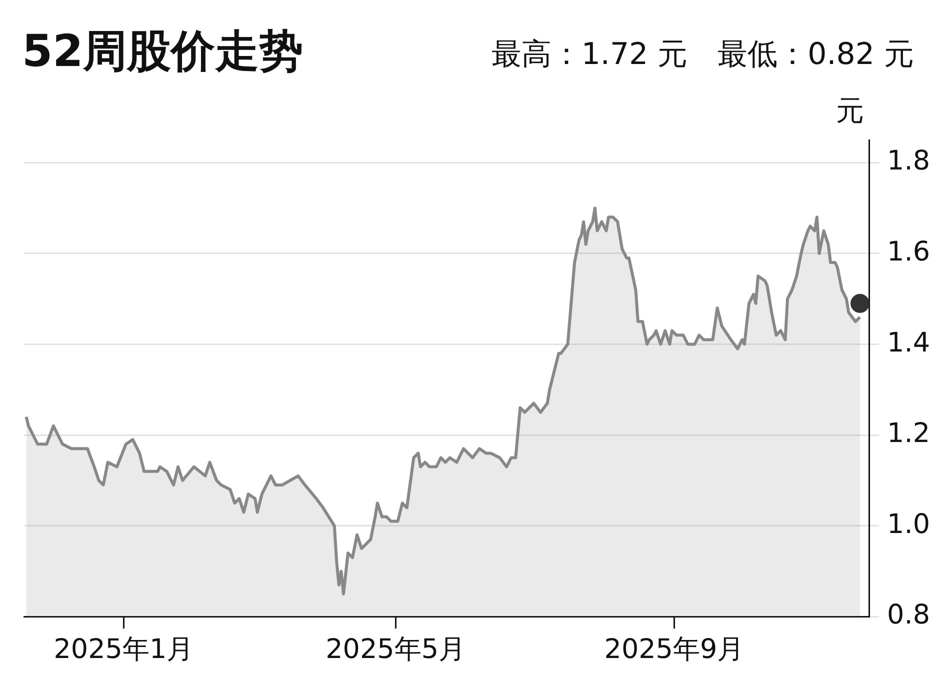  Describe the element at coordinates (163, 52) in the screenshot. I see `chart-title: 52周股价走势` at that location.